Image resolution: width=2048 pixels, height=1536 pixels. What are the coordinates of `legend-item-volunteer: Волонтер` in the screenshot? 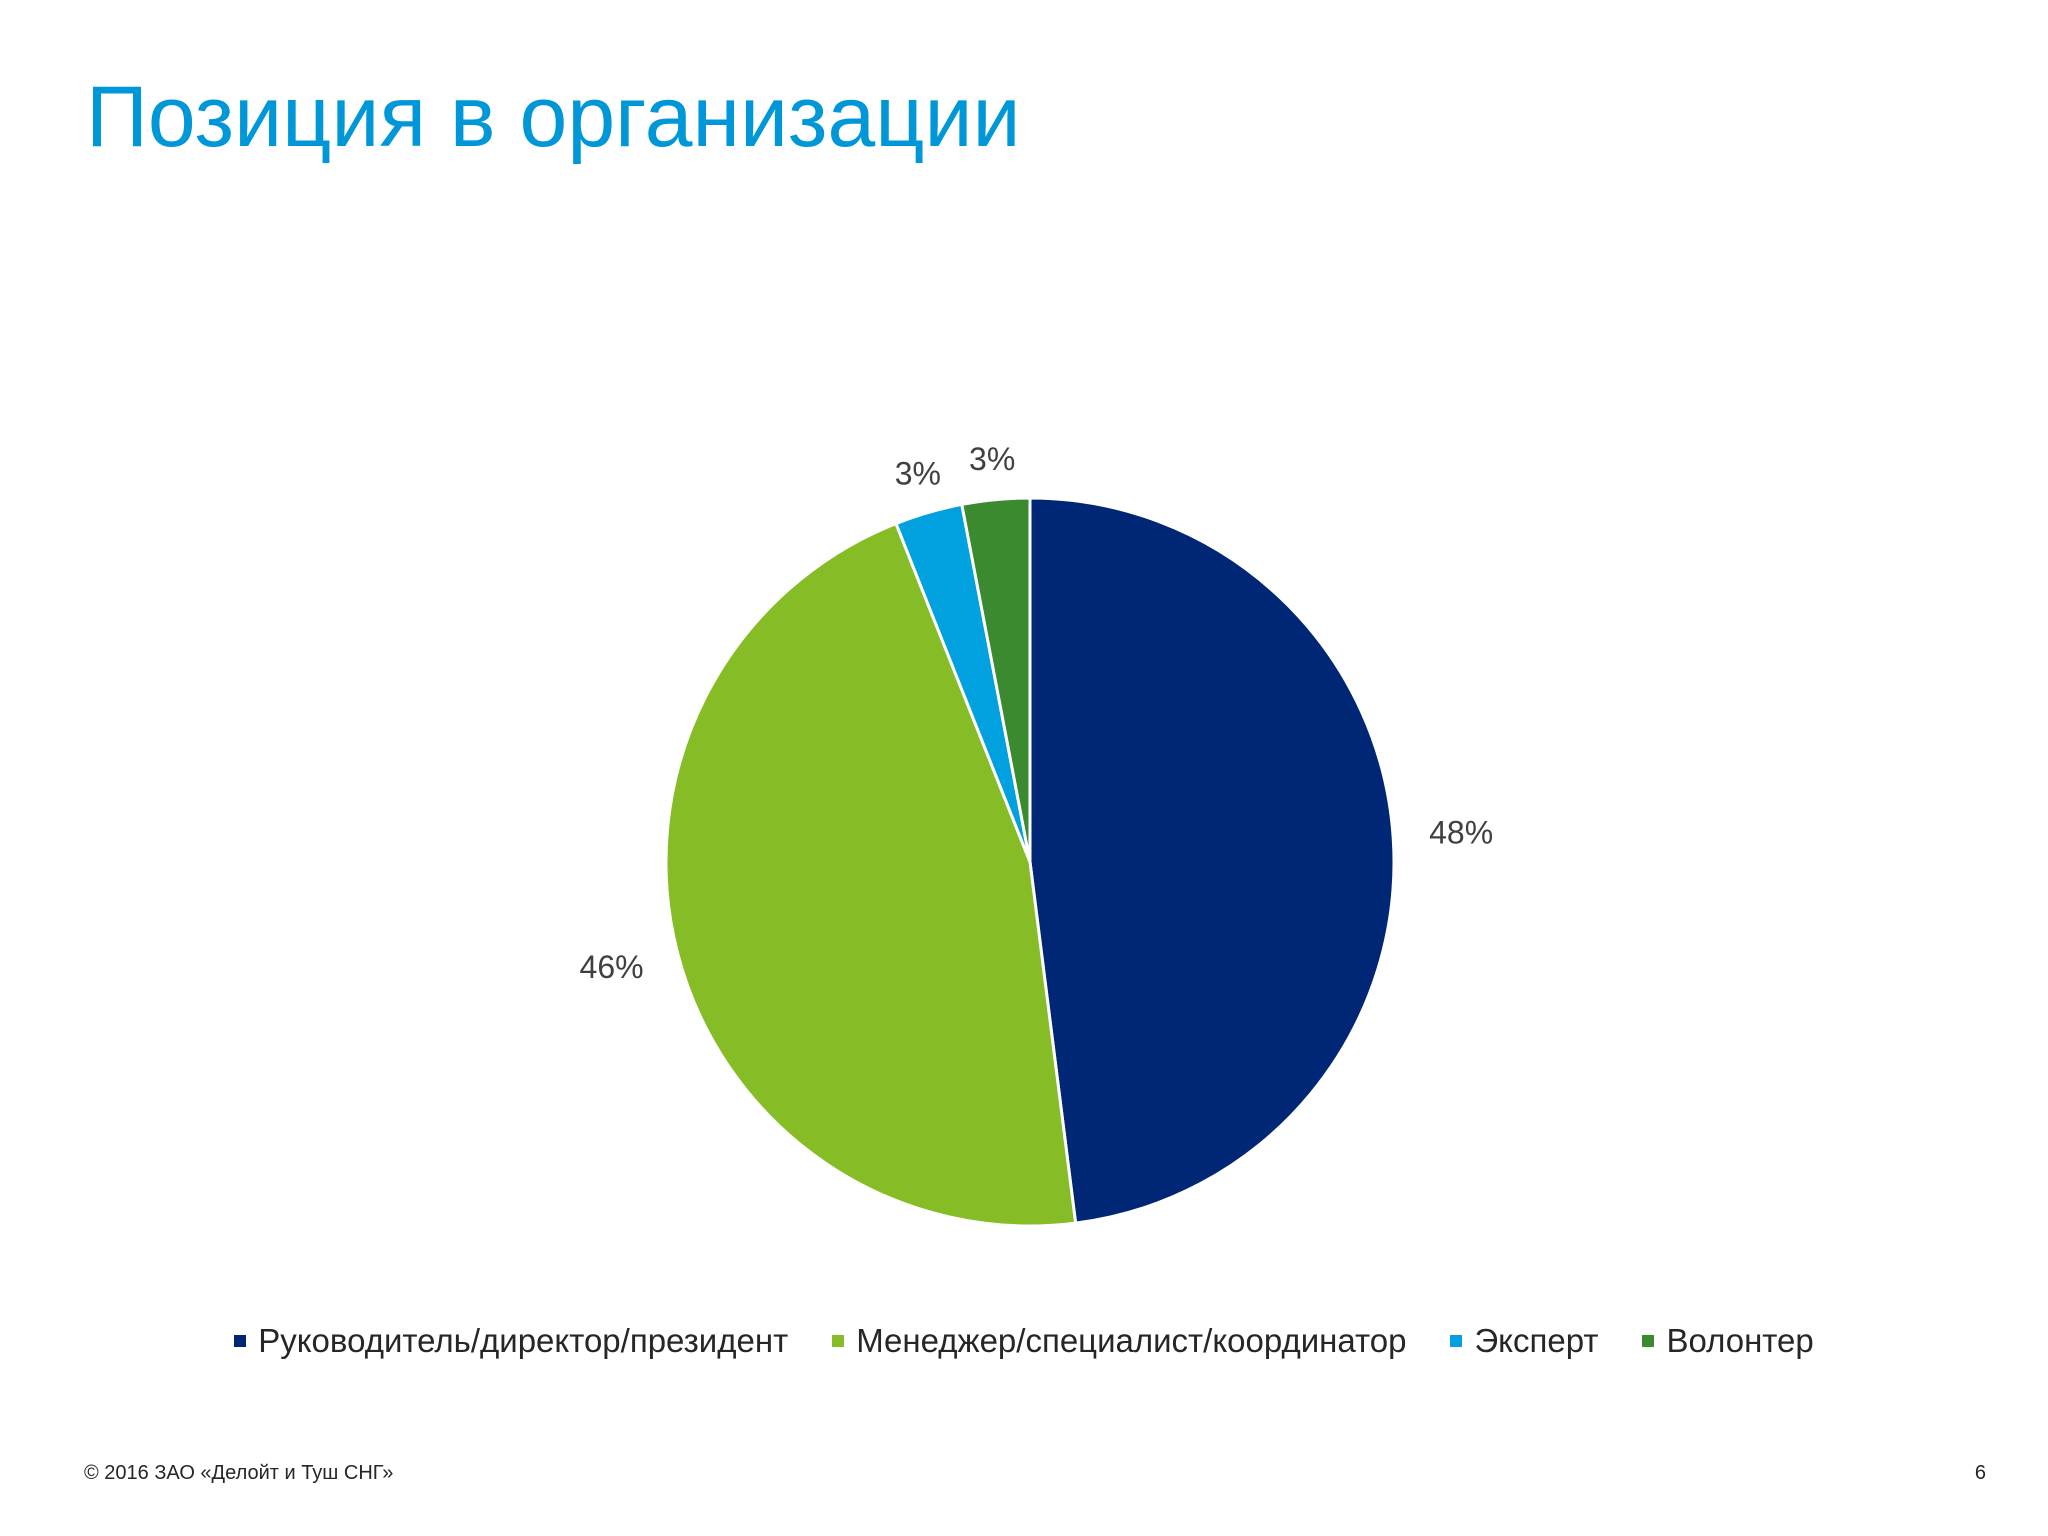 It's located at (1728, 1341).